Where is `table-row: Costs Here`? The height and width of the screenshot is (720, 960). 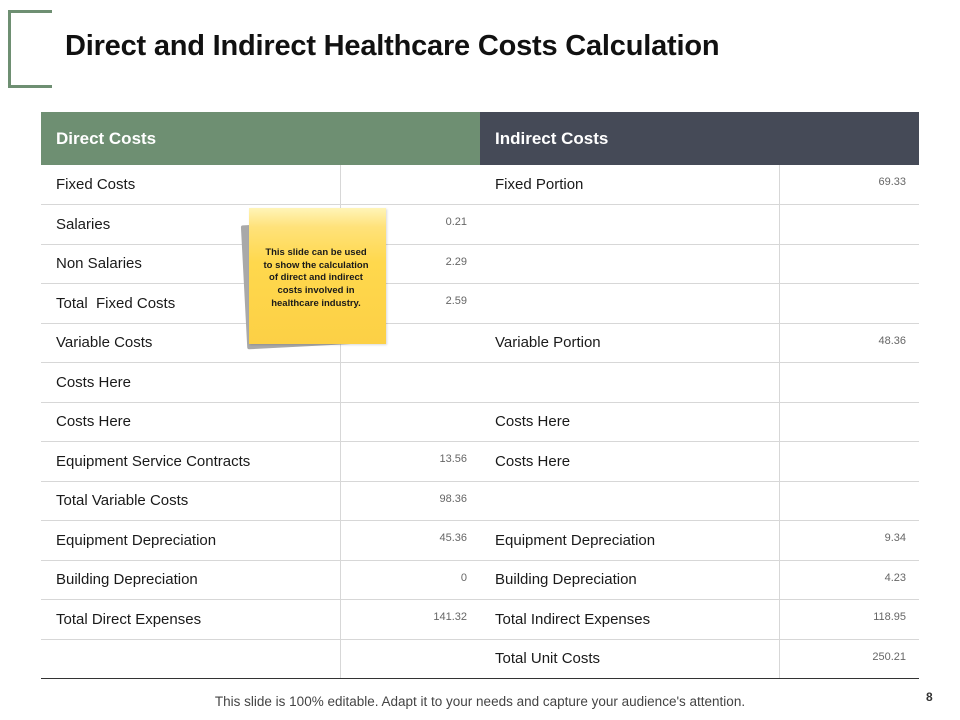
table-row: Costs Here is located at coordinates (480, 382).